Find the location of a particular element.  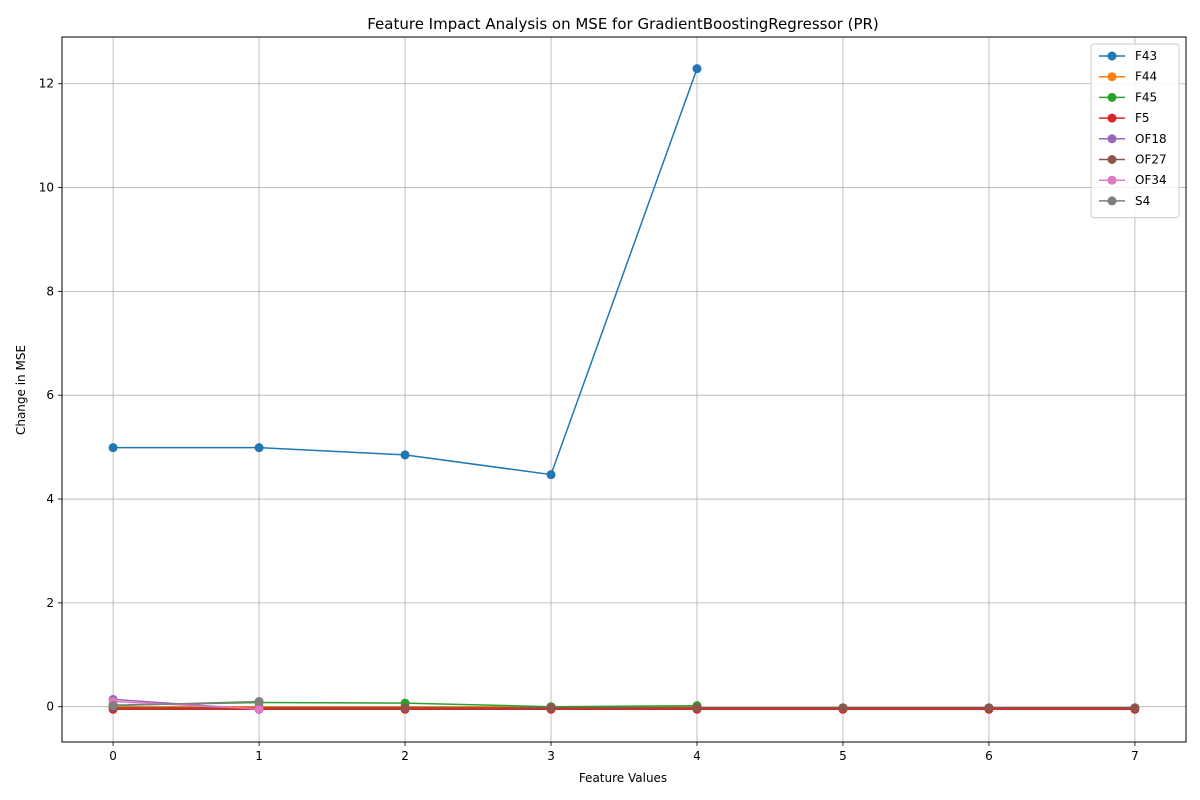

legend-marker-of18 is located at coordinates (1112, 139).